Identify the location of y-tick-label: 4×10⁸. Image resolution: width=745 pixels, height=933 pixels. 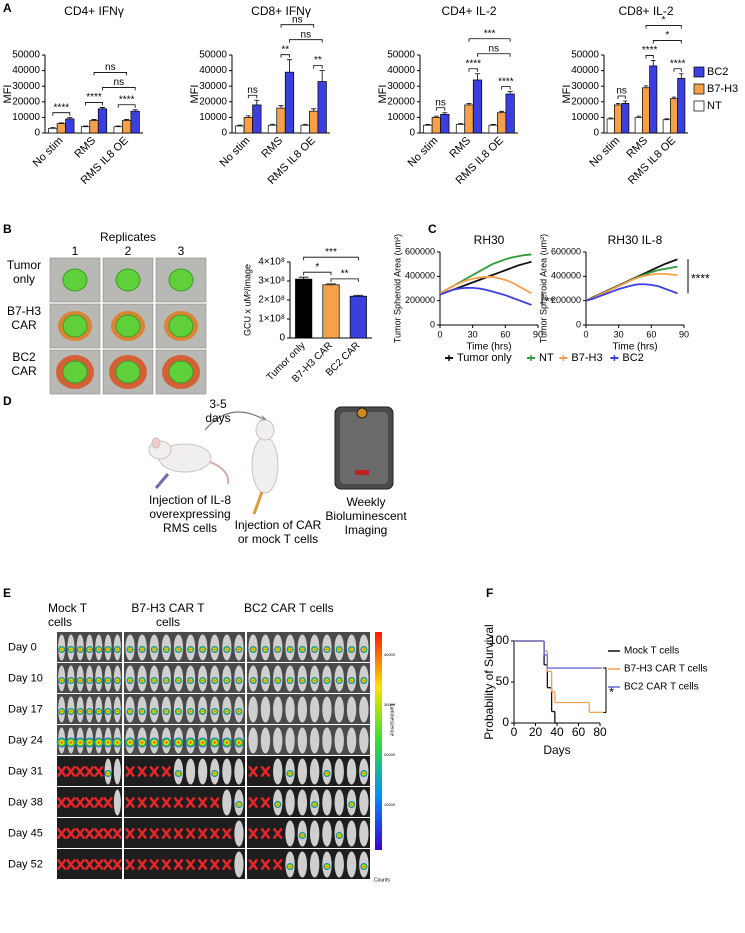
(271, 262).